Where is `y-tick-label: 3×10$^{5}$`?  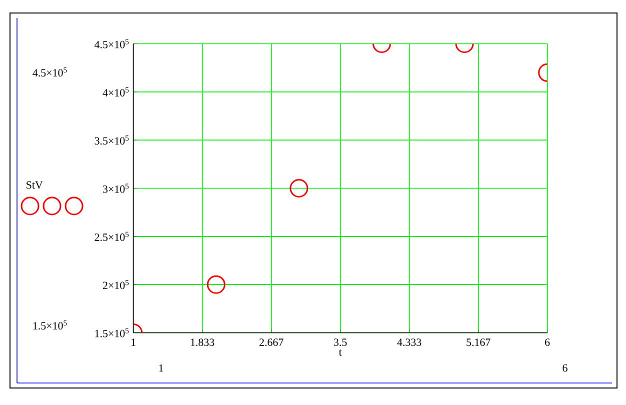
y-tick-label: 3×10$^{5}$ is located at coordinates (116, 188).